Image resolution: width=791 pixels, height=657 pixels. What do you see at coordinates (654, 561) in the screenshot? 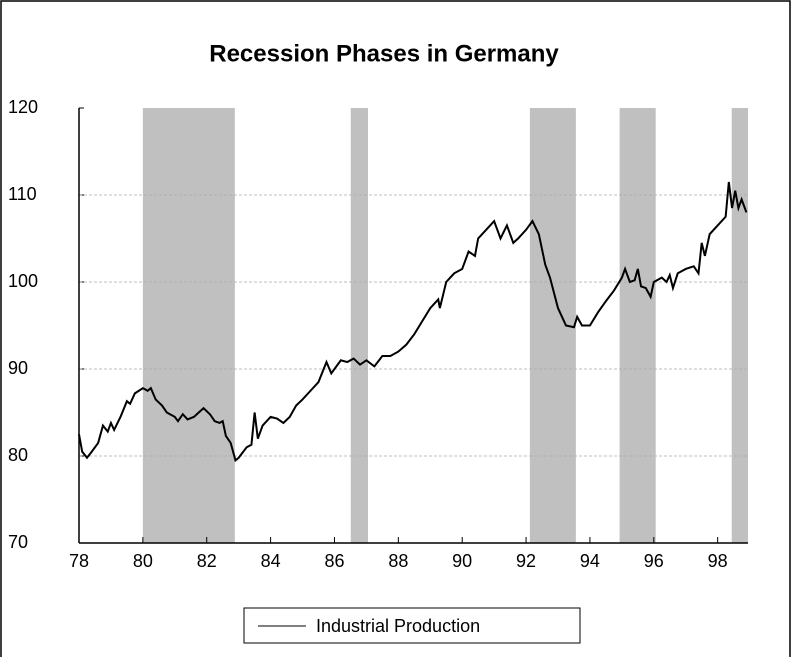
I see `x-tick-label: 96` at bounding box center [654, 561].